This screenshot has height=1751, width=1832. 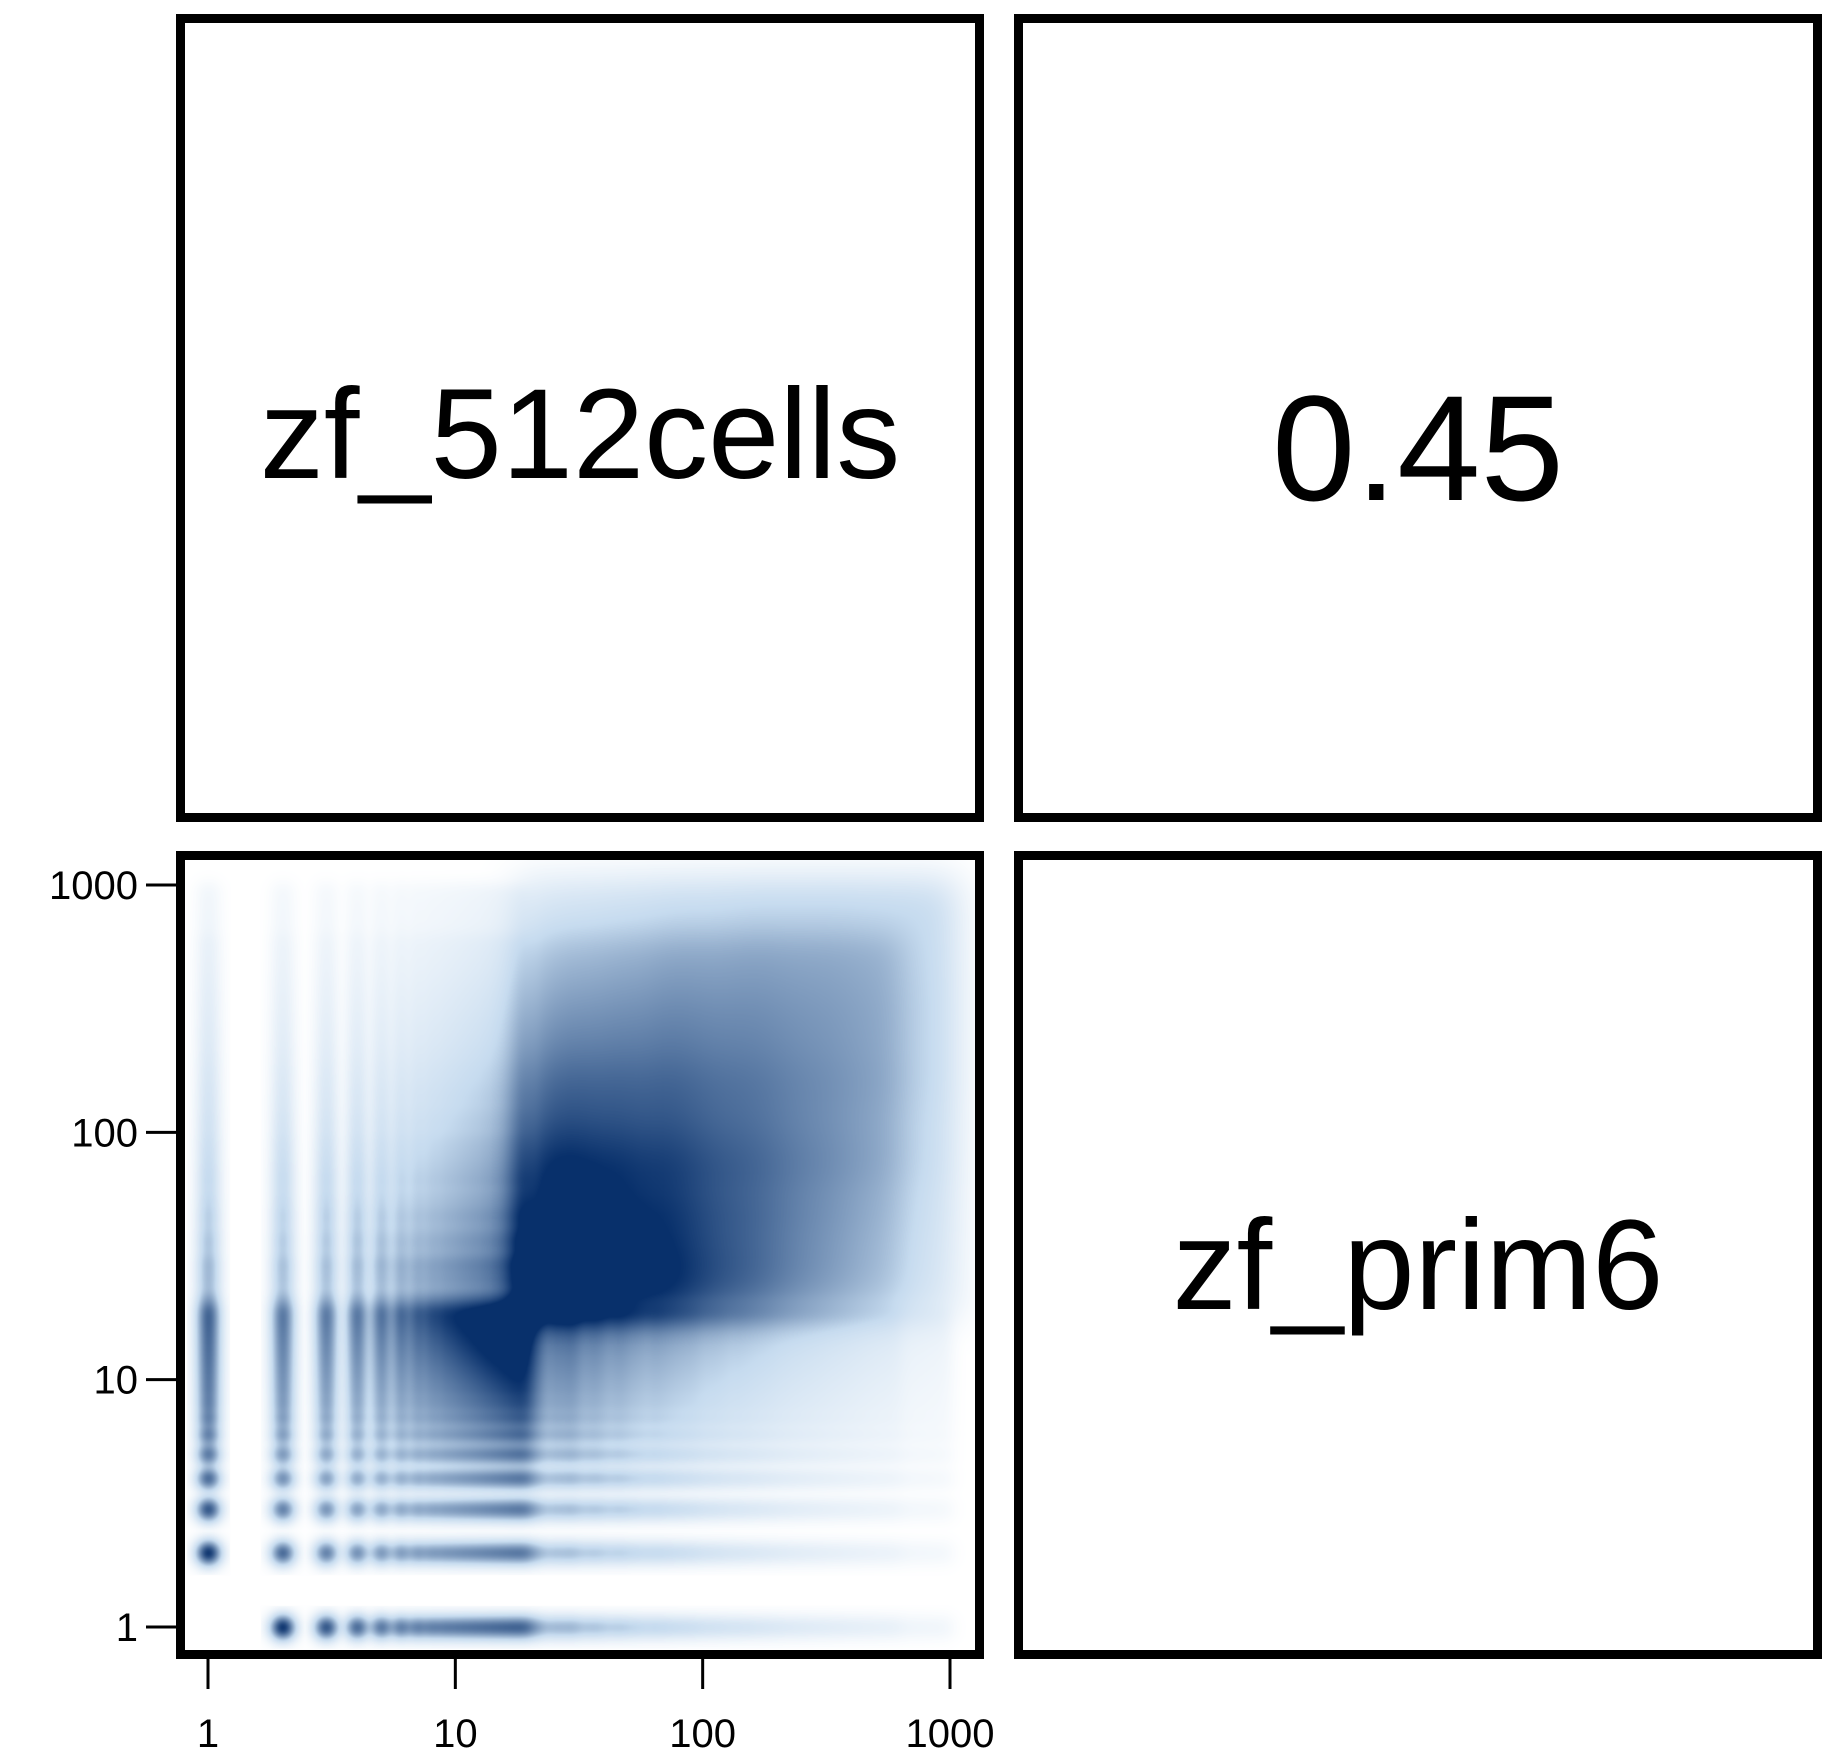 I want to click on x-tick-label: 1000, so click(x=950, y=1731).